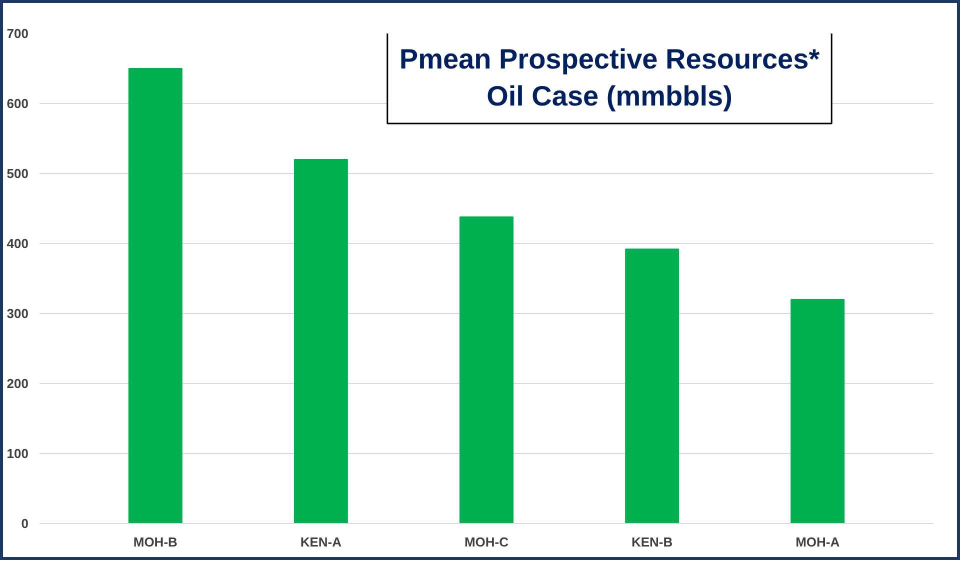 This screenshot has width=974, height=584. What do you see at coordinates (17, 173) in the screenshot?
I see `y-tick-label: 500` at bounding box center [17, 173].